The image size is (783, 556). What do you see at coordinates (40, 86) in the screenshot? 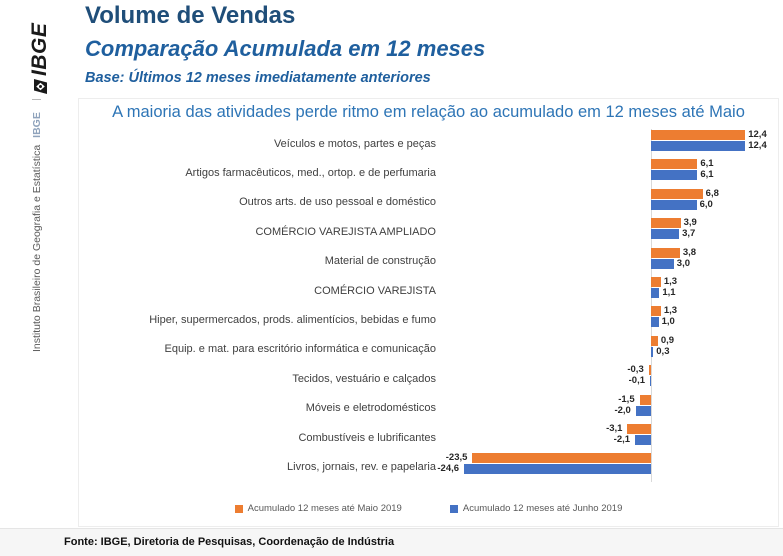
I see `ibge-logo-icon` at bounding box center [40, 86].